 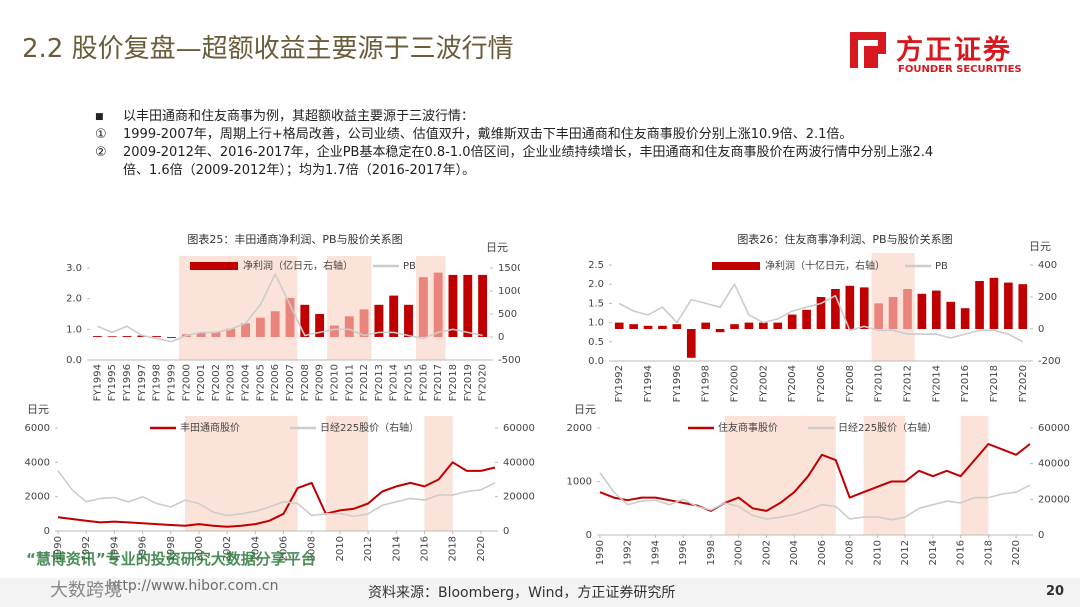 I want to click on x-tick-label: FY2002, so click(x=763, y=383).